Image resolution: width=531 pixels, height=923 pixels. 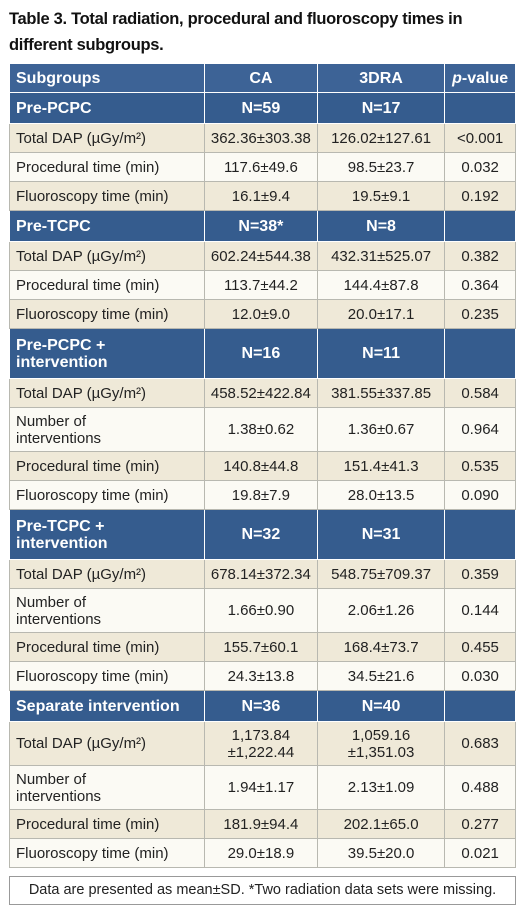 I want to click on table-cell: N=36, so click(x=260, y=706).